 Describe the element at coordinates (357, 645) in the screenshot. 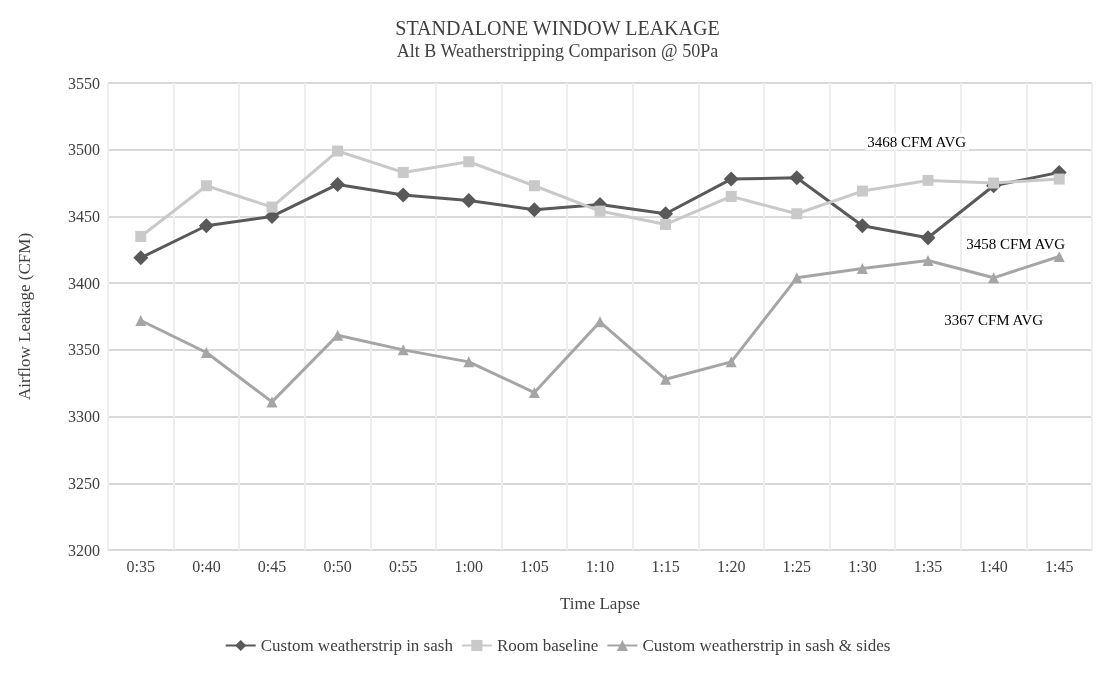

I see `legend-label: Custom weatherstrip in sash` at that location.